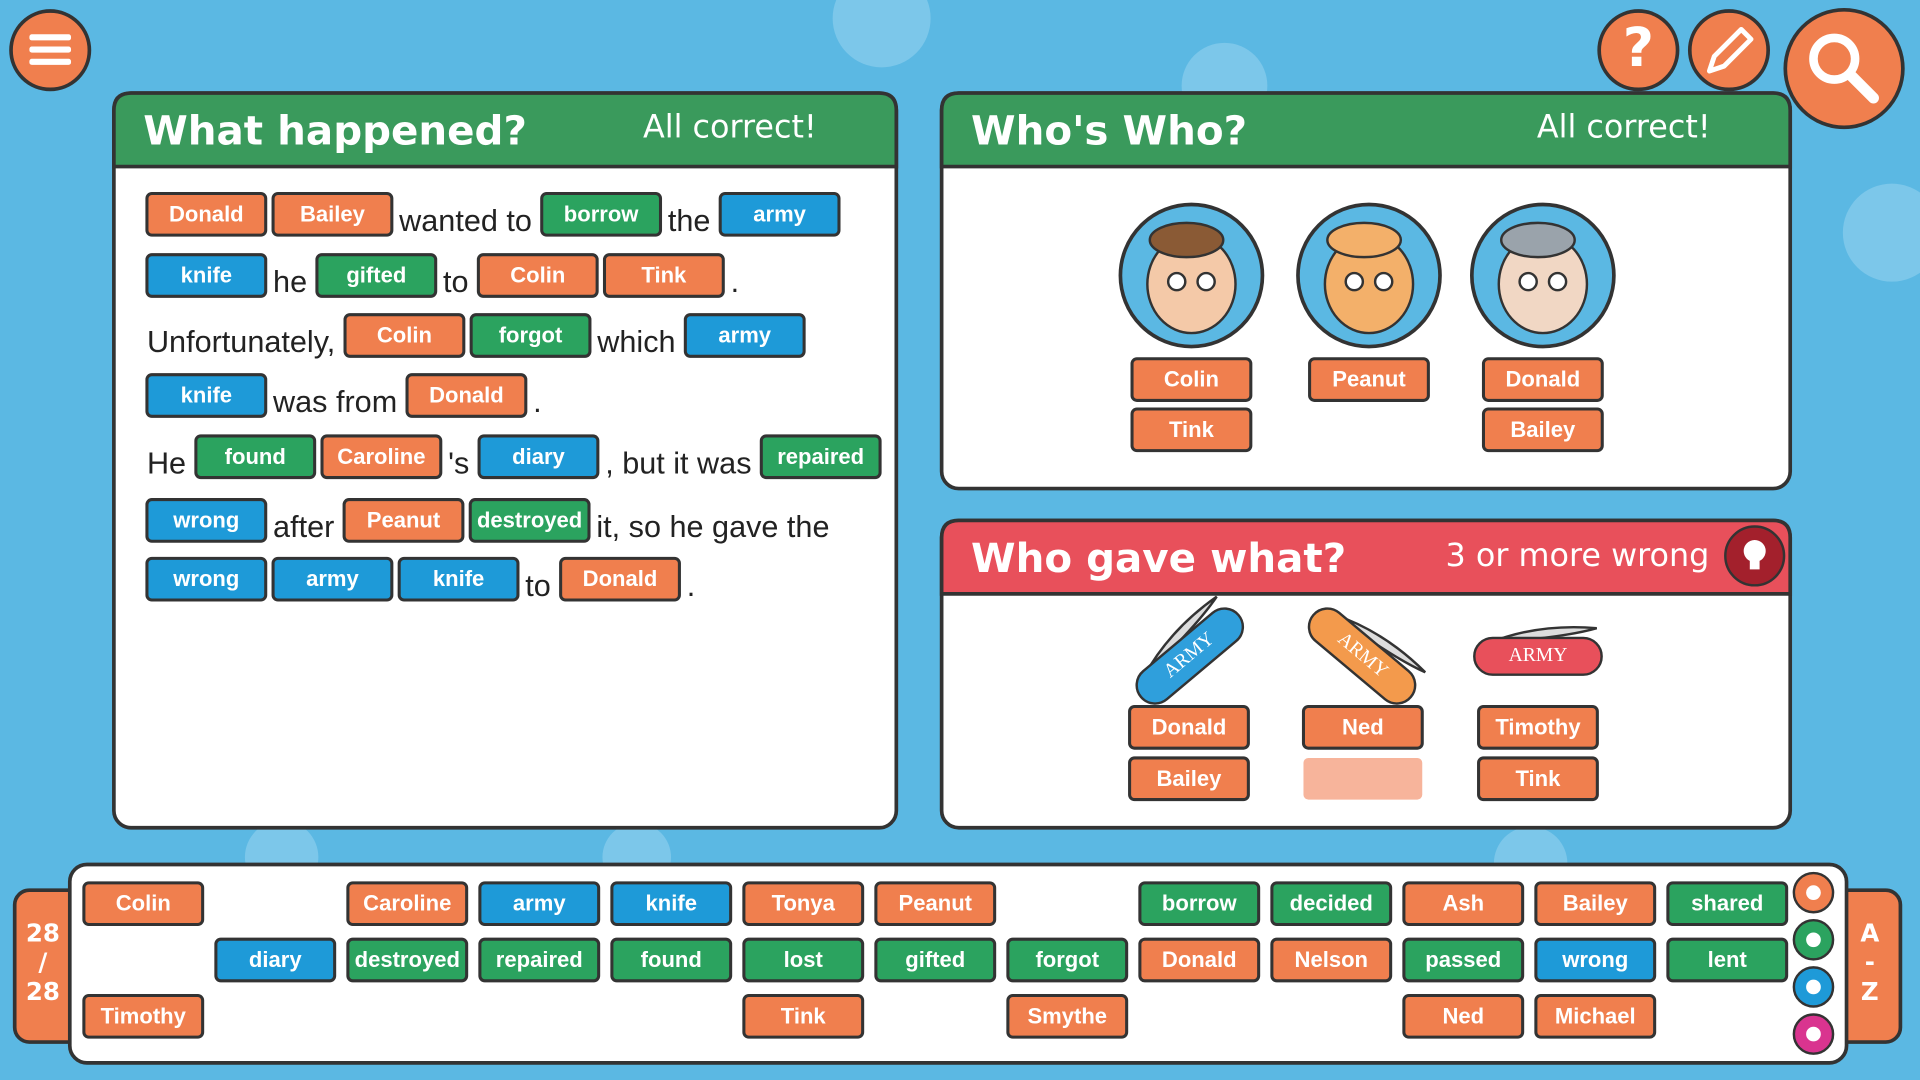 Image resolution: width=1920 pixels, height=1080 pixels. What do you see at coordinates (1638, 50) in the screenshot?
I see `help-button: ?` at bounding box center [1638, 50].